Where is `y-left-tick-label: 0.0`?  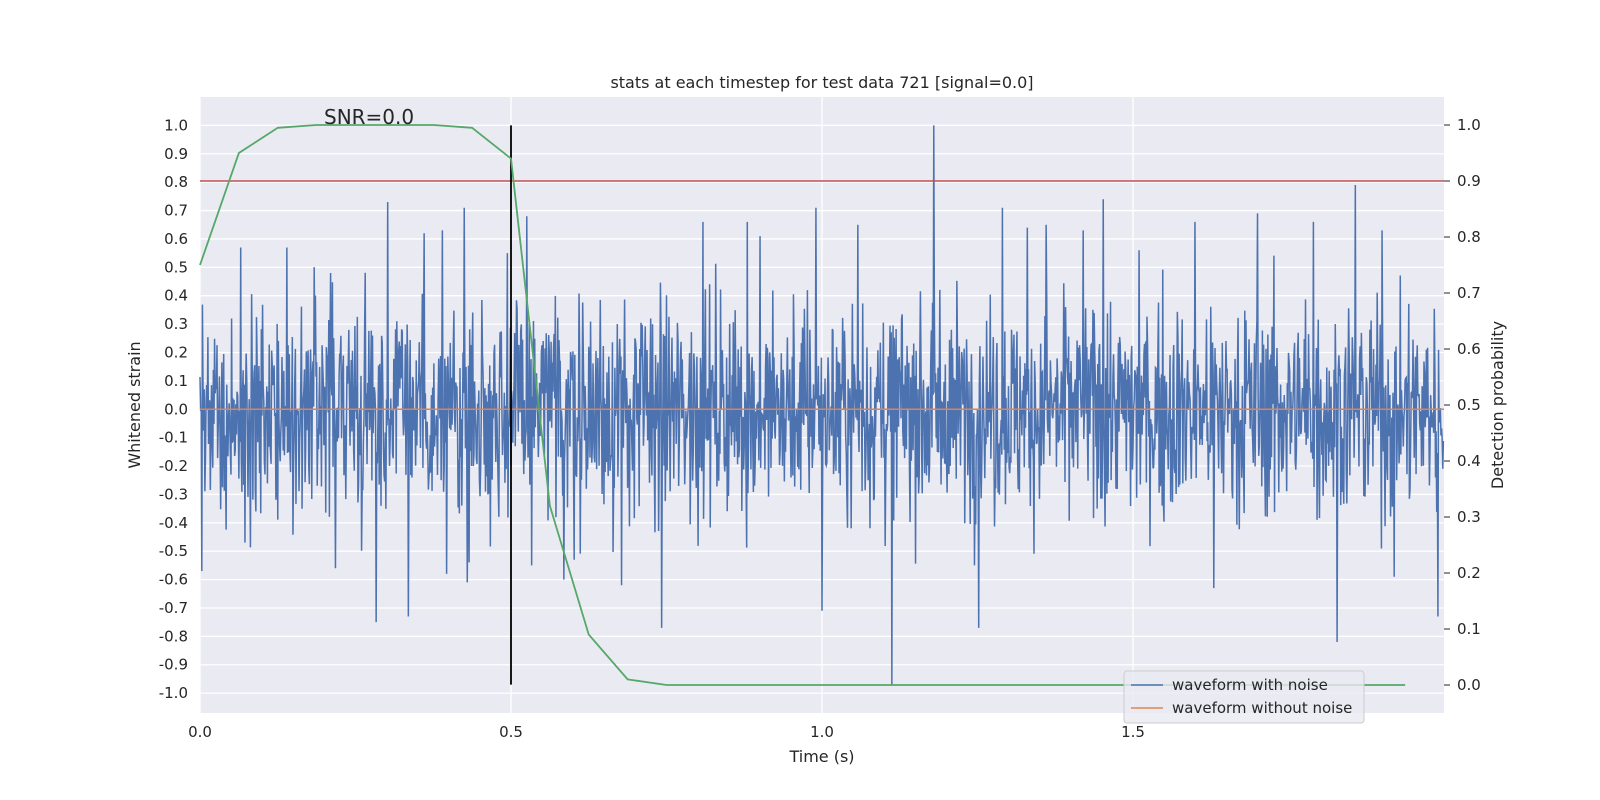
y-left-tick-label: 0.0 is located at coordinates (176, 409).